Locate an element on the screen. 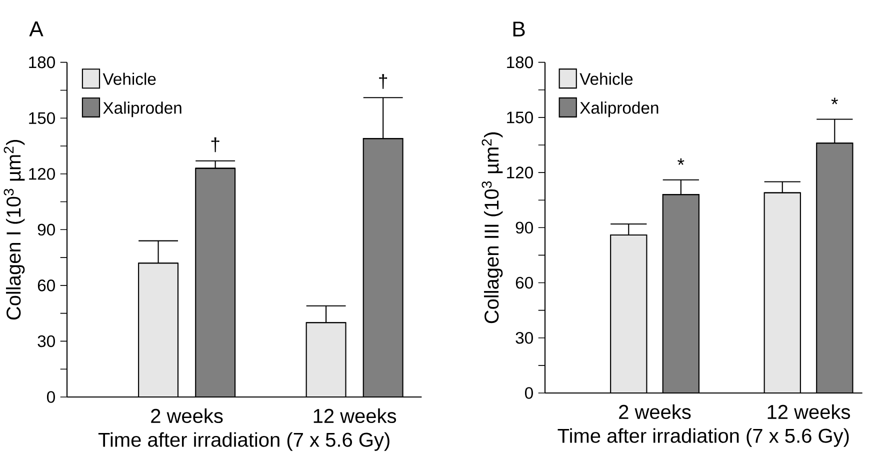  chart-title: A is located at coordinates (36, 29).